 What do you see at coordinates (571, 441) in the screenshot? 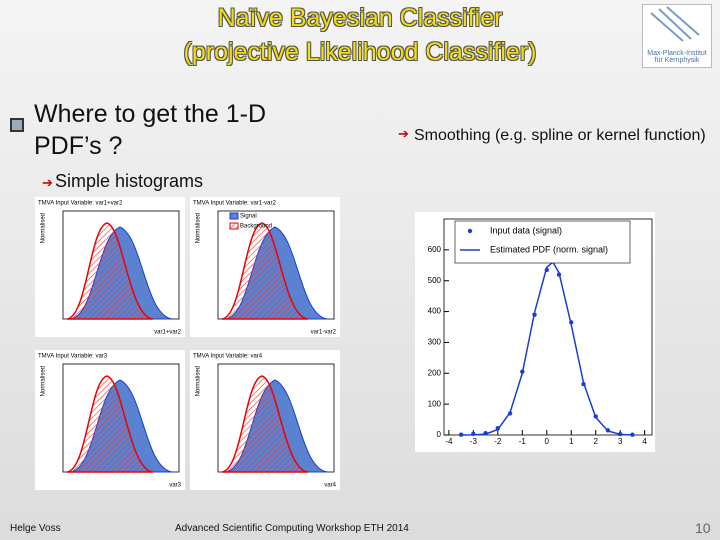
I see `x-tick-label: 1` at bounding box center [571, 441].